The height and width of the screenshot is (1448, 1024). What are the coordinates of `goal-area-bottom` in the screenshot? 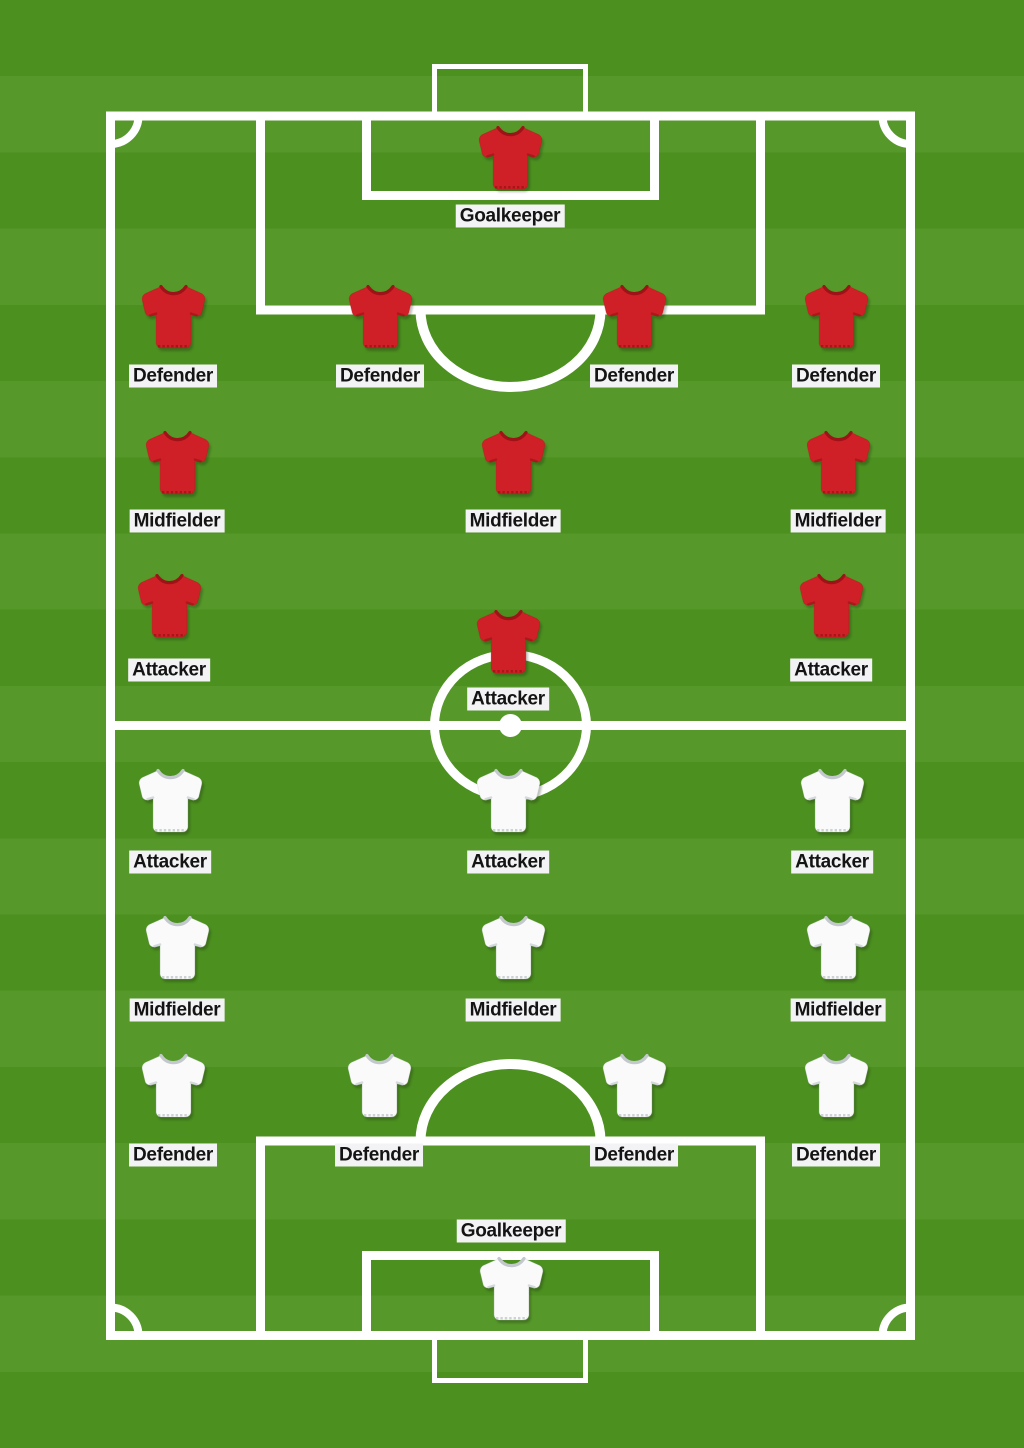 It's located at (510, 1293).